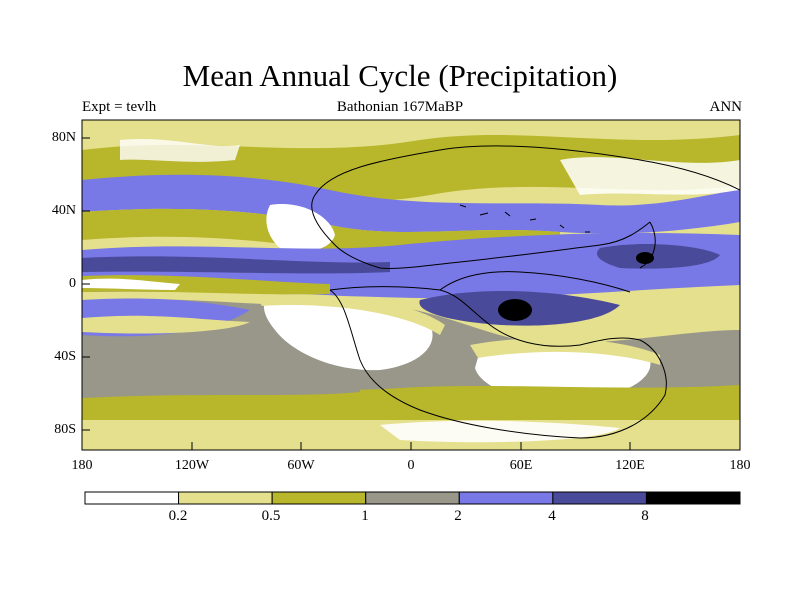  I want to click on field-grey-southern, so click(221, 380).